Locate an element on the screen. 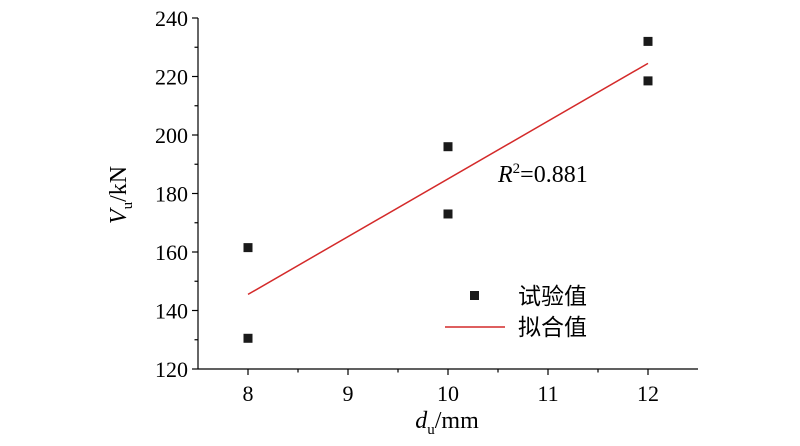 The image size is (800, 446). r-squared-superscript: 2 is located at coordinates (517, 169).